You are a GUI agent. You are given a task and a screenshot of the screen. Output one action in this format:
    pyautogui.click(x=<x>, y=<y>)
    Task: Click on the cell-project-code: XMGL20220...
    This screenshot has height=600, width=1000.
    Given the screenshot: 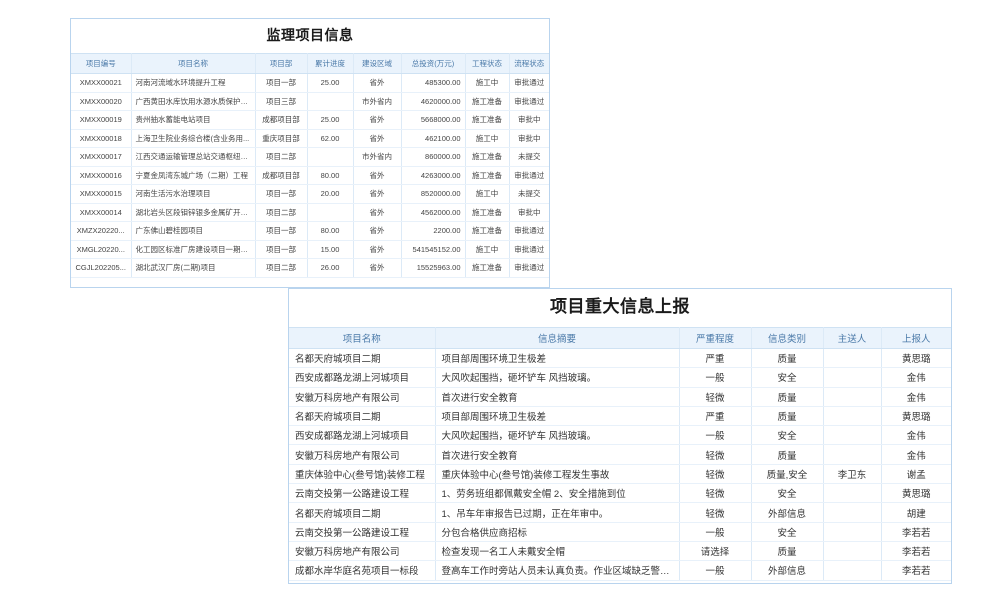 What is the action you would take?
    pyautogui.click(x=101, y=249)
    